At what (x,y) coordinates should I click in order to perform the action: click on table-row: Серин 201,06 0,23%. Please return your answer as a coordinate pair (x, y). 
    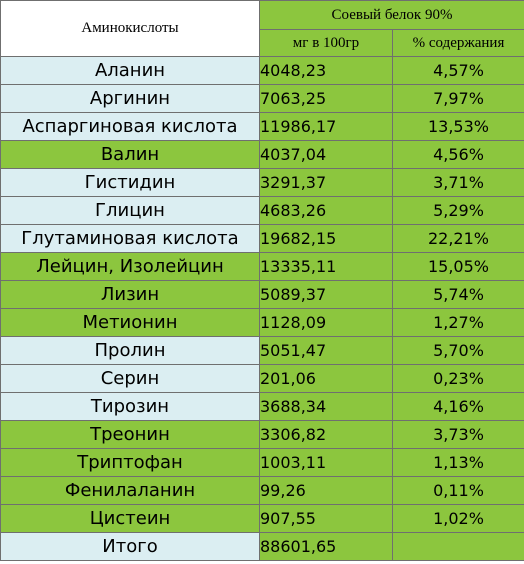
    Looking at the image, I should click on (262, 378).